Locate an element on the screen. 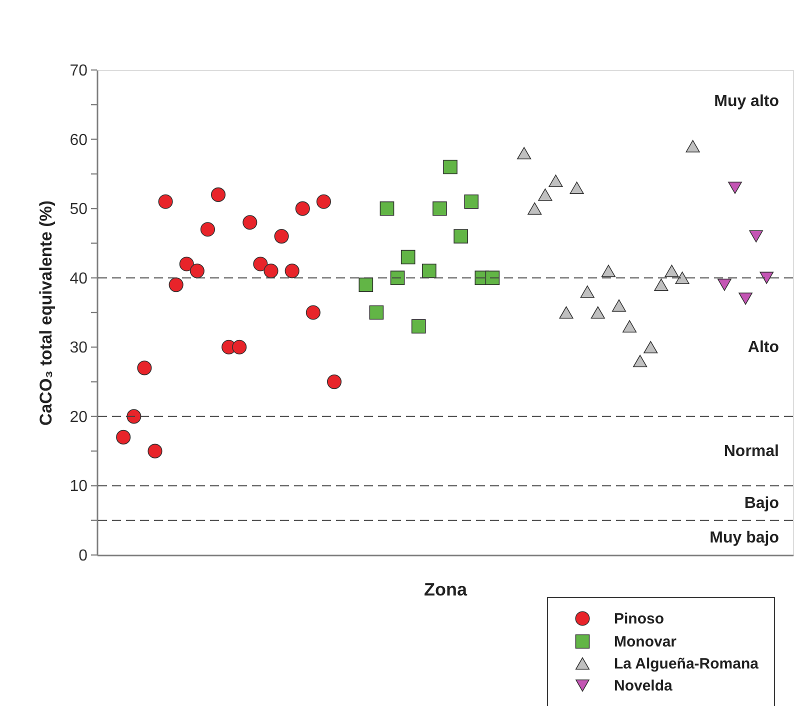  annotation: Muy alto is located at coordinates (747, 101).